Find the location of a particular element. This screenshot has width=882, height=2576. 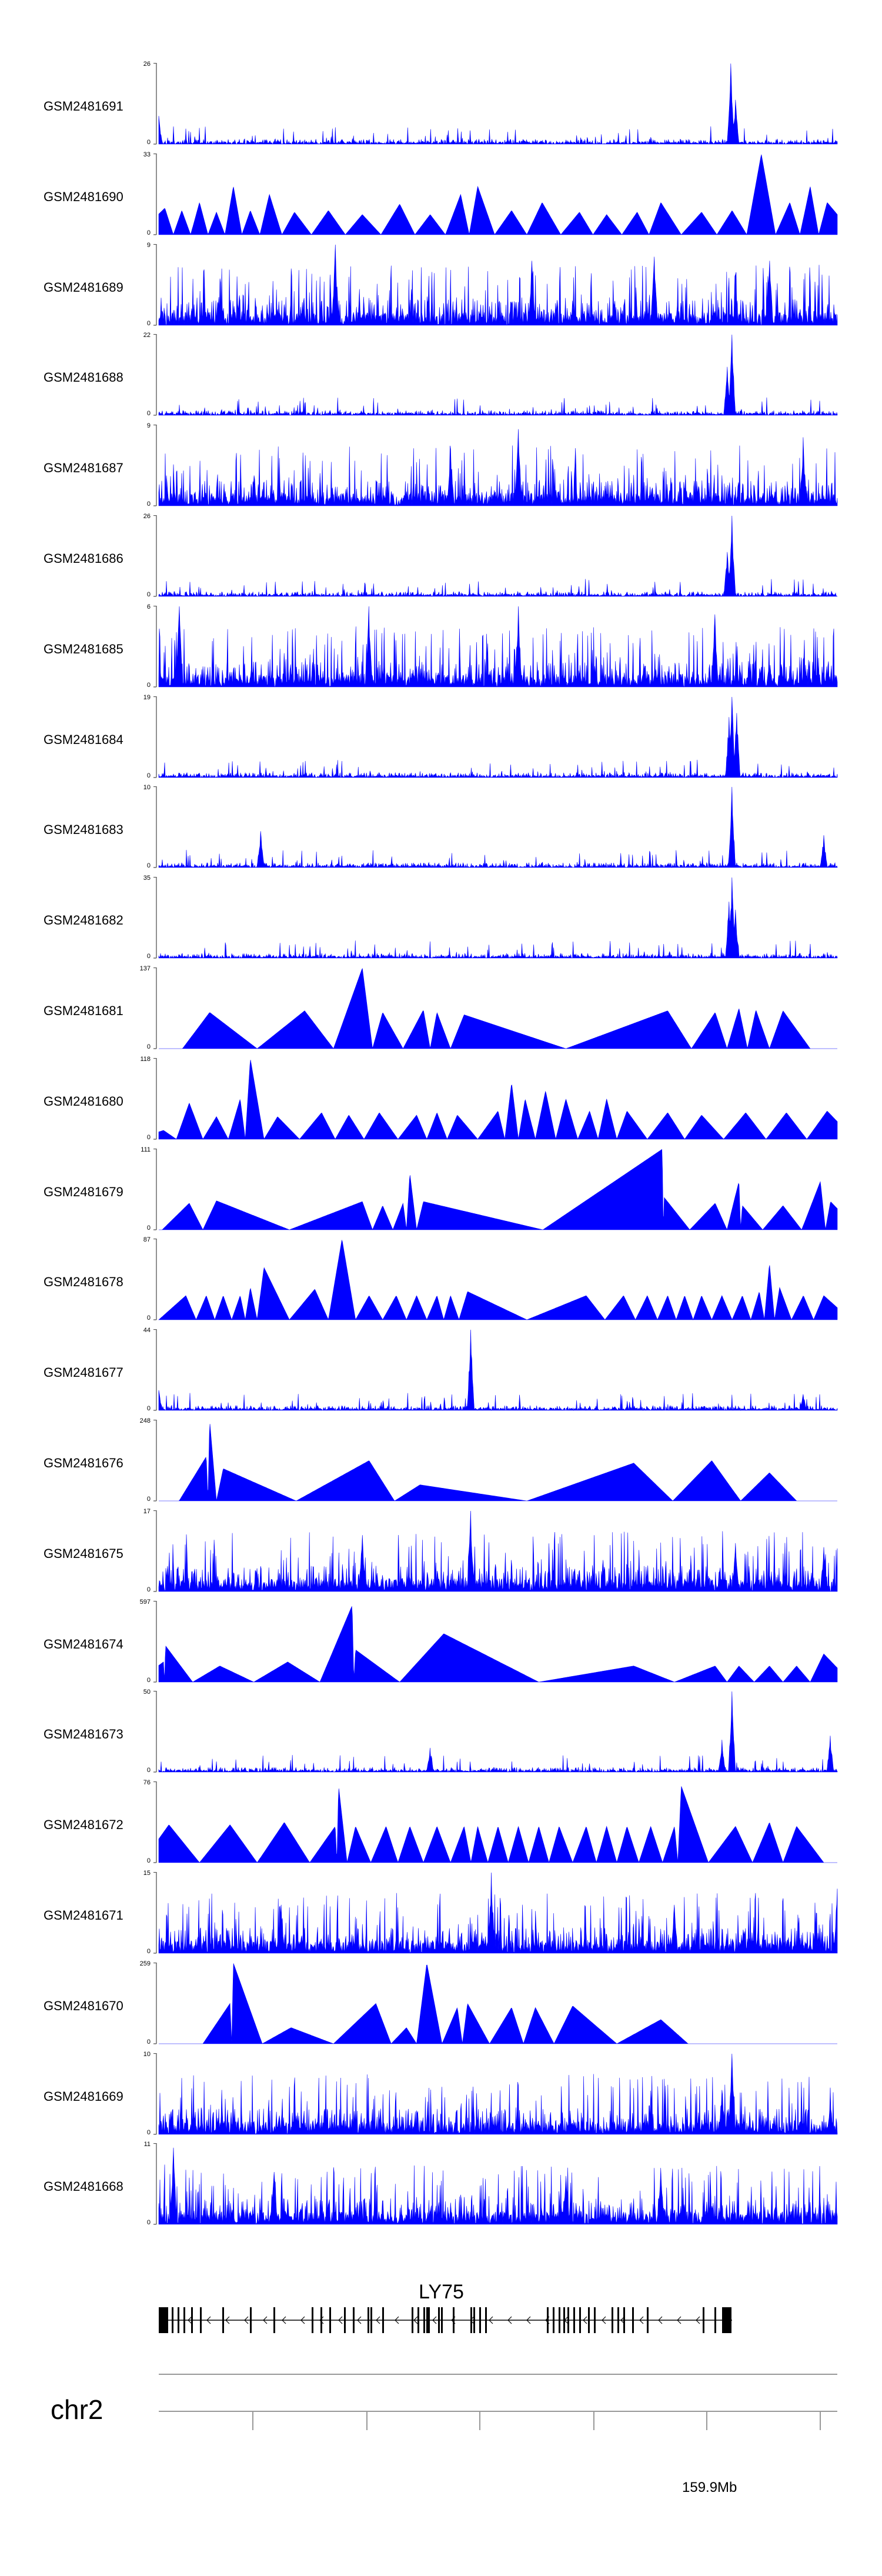

track-label: GSM2481680 is located at coordinates (83, 1101).